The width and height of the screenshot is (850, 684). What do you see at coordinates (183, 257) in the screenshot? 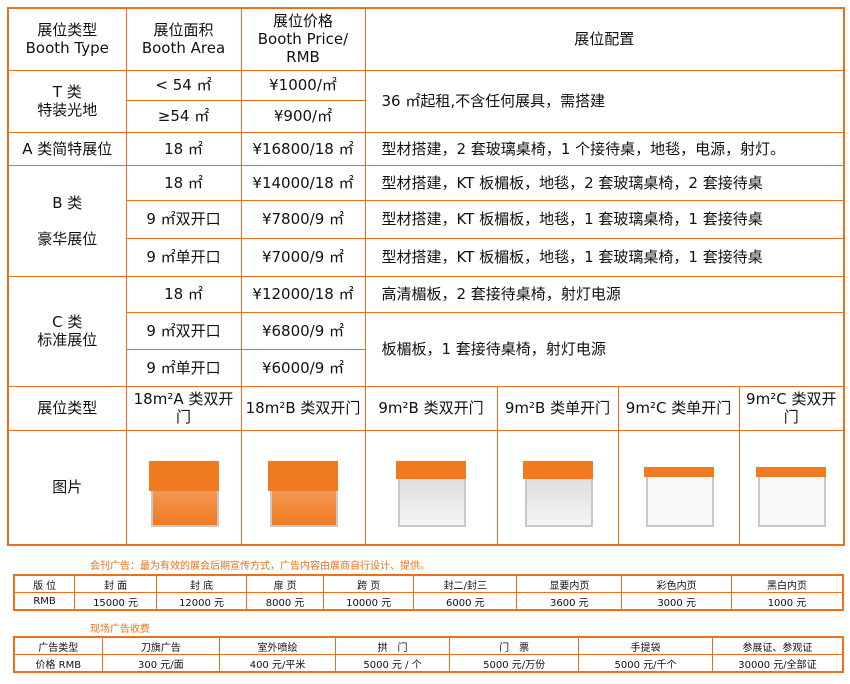
I see `b3-area: 9 ㎡单开口` at bounding box center [183, 257].